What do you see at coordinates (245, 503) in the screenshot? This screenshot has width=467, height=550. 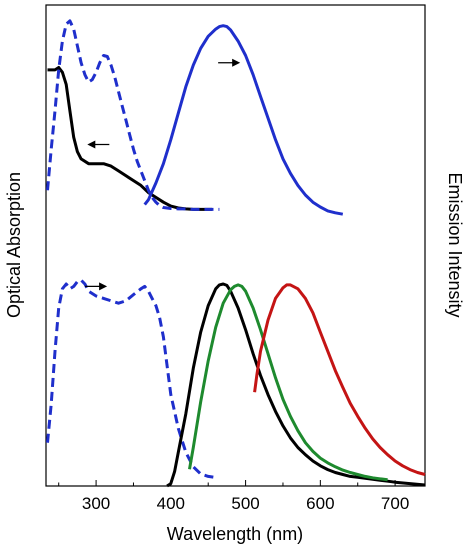 I see `x-tick-label-500: 500` at bounding box center [245, 503].